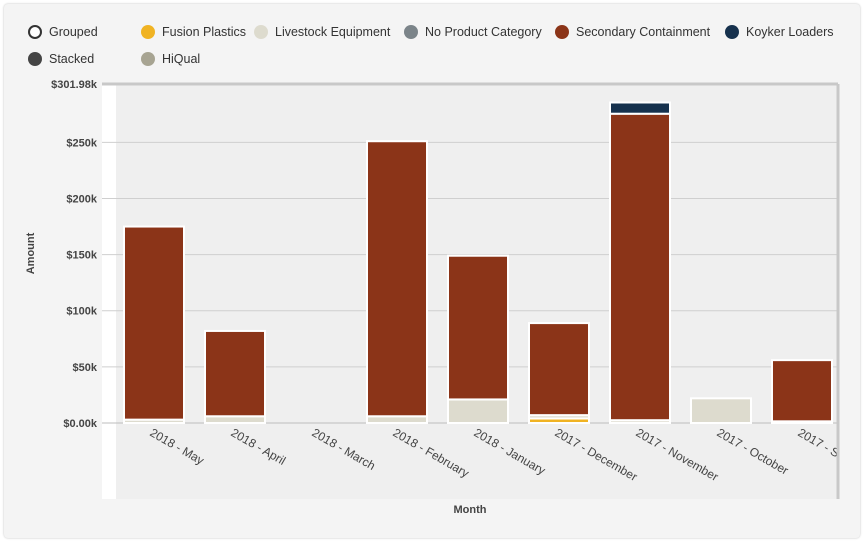 The image size is (866, 544). I want to click on y-tick-label: $301.98k, so click(74, 85).